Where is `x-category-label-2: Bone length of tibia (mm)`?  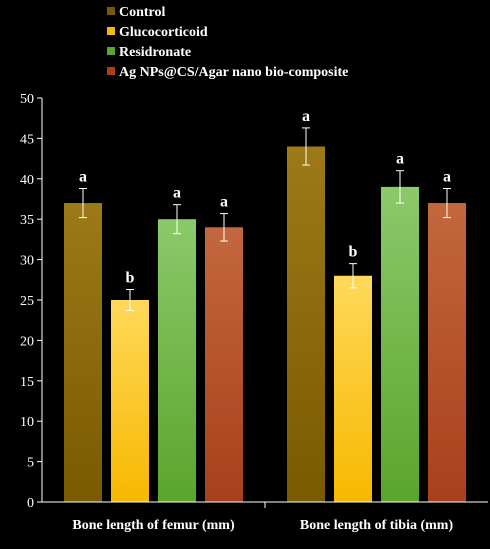 x-category-label-2: Bone length of tibia (mm) is located at coordinates (377, 525).